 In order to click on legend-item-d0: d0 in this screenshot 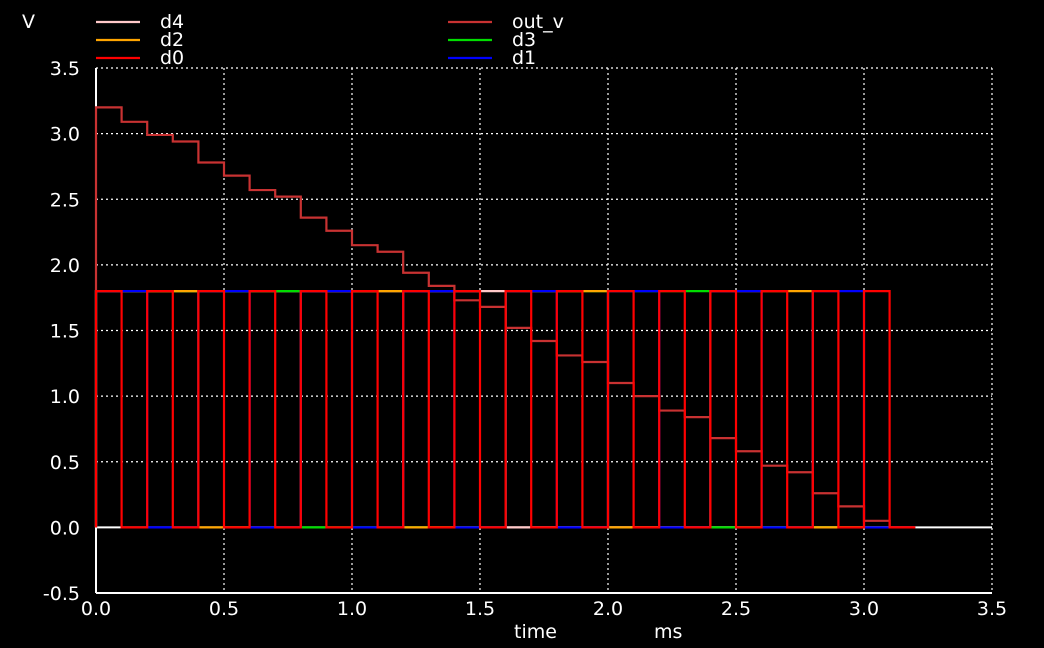, I will do `click(140, 58)`.